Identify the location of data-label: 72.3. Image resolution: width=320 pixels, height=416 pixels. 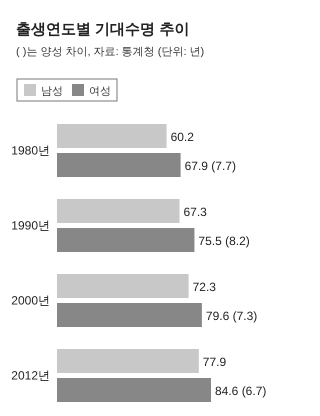
(204, 287).